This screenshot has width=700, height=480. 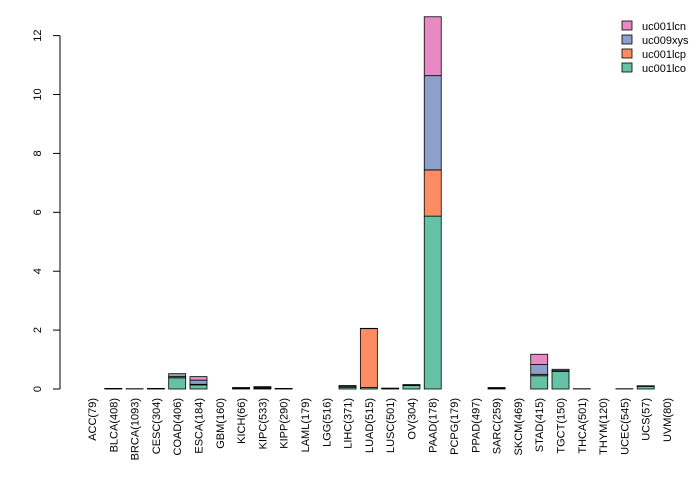 What do you see at coordinates (664, 69) in the screenshot?
I see `legend-label: uc001lco` at bounding box center [664, 69].